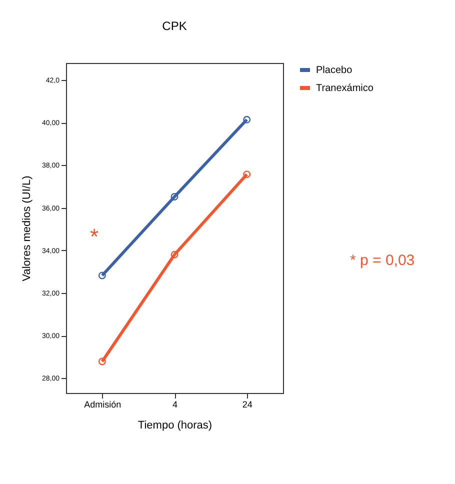 This screenshot has width=455, height=484. Describe the element at coordinates (175, 405) in the screenshot. I see `x-tick-label: 4` at that location.